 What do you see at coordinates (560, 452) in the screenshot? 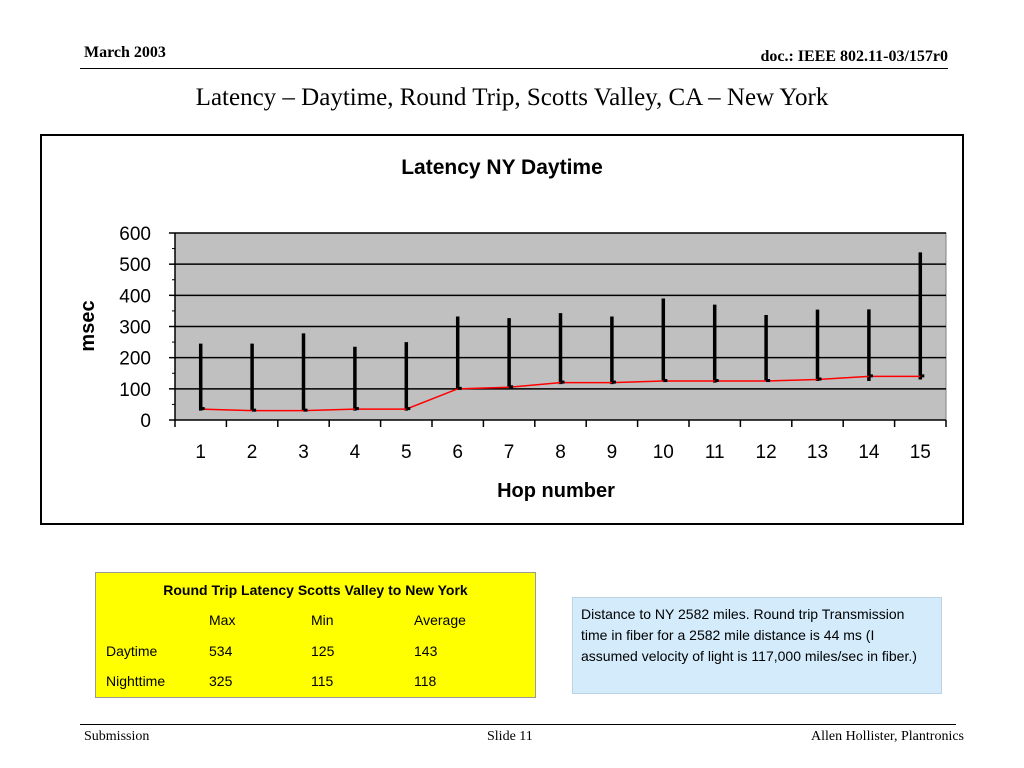
I see `x-tick-label-8: 8` at bounding box center [560, 452].